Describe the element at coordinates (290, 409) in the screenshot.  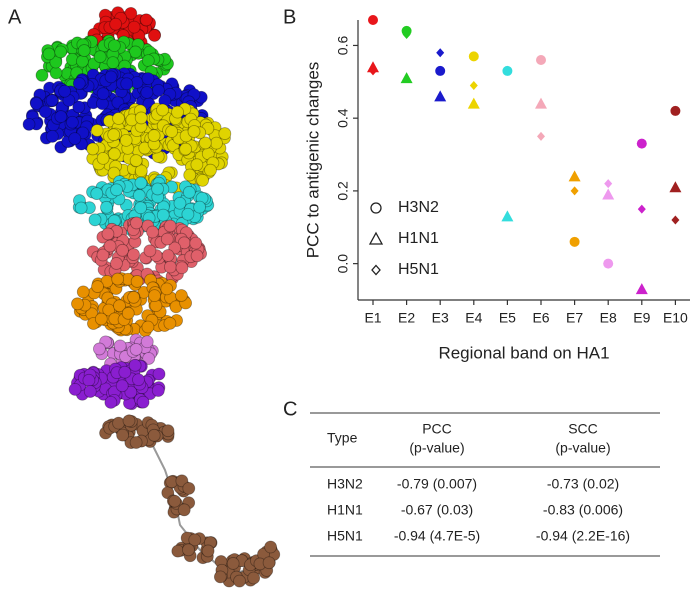
I see `panel-label: C` at that location.